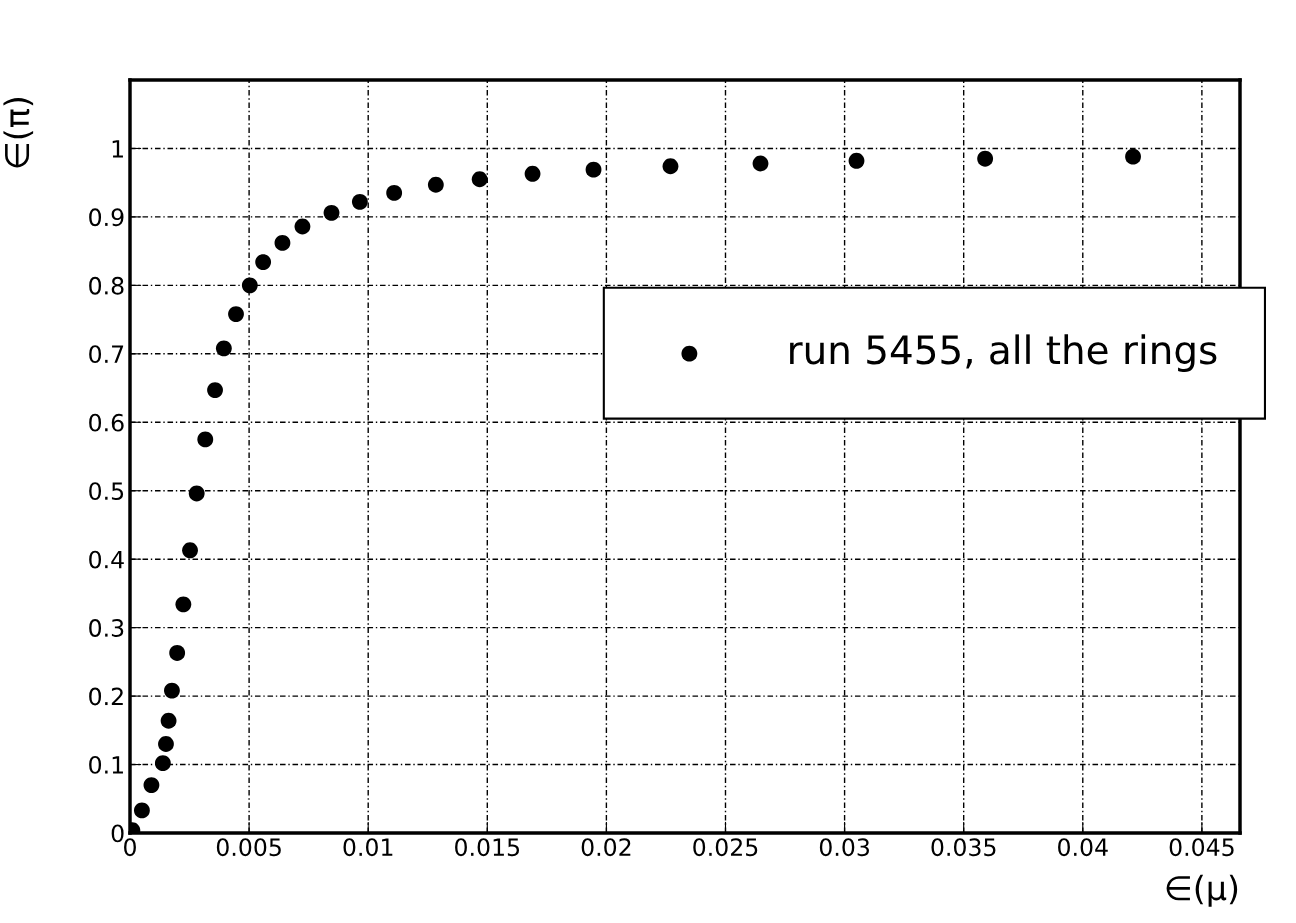 This screenshot has width=1296, height=923. Describe the element at coordinates (606, 847) in the screenshot. I see `x-tick-label: 0.02` at that location.